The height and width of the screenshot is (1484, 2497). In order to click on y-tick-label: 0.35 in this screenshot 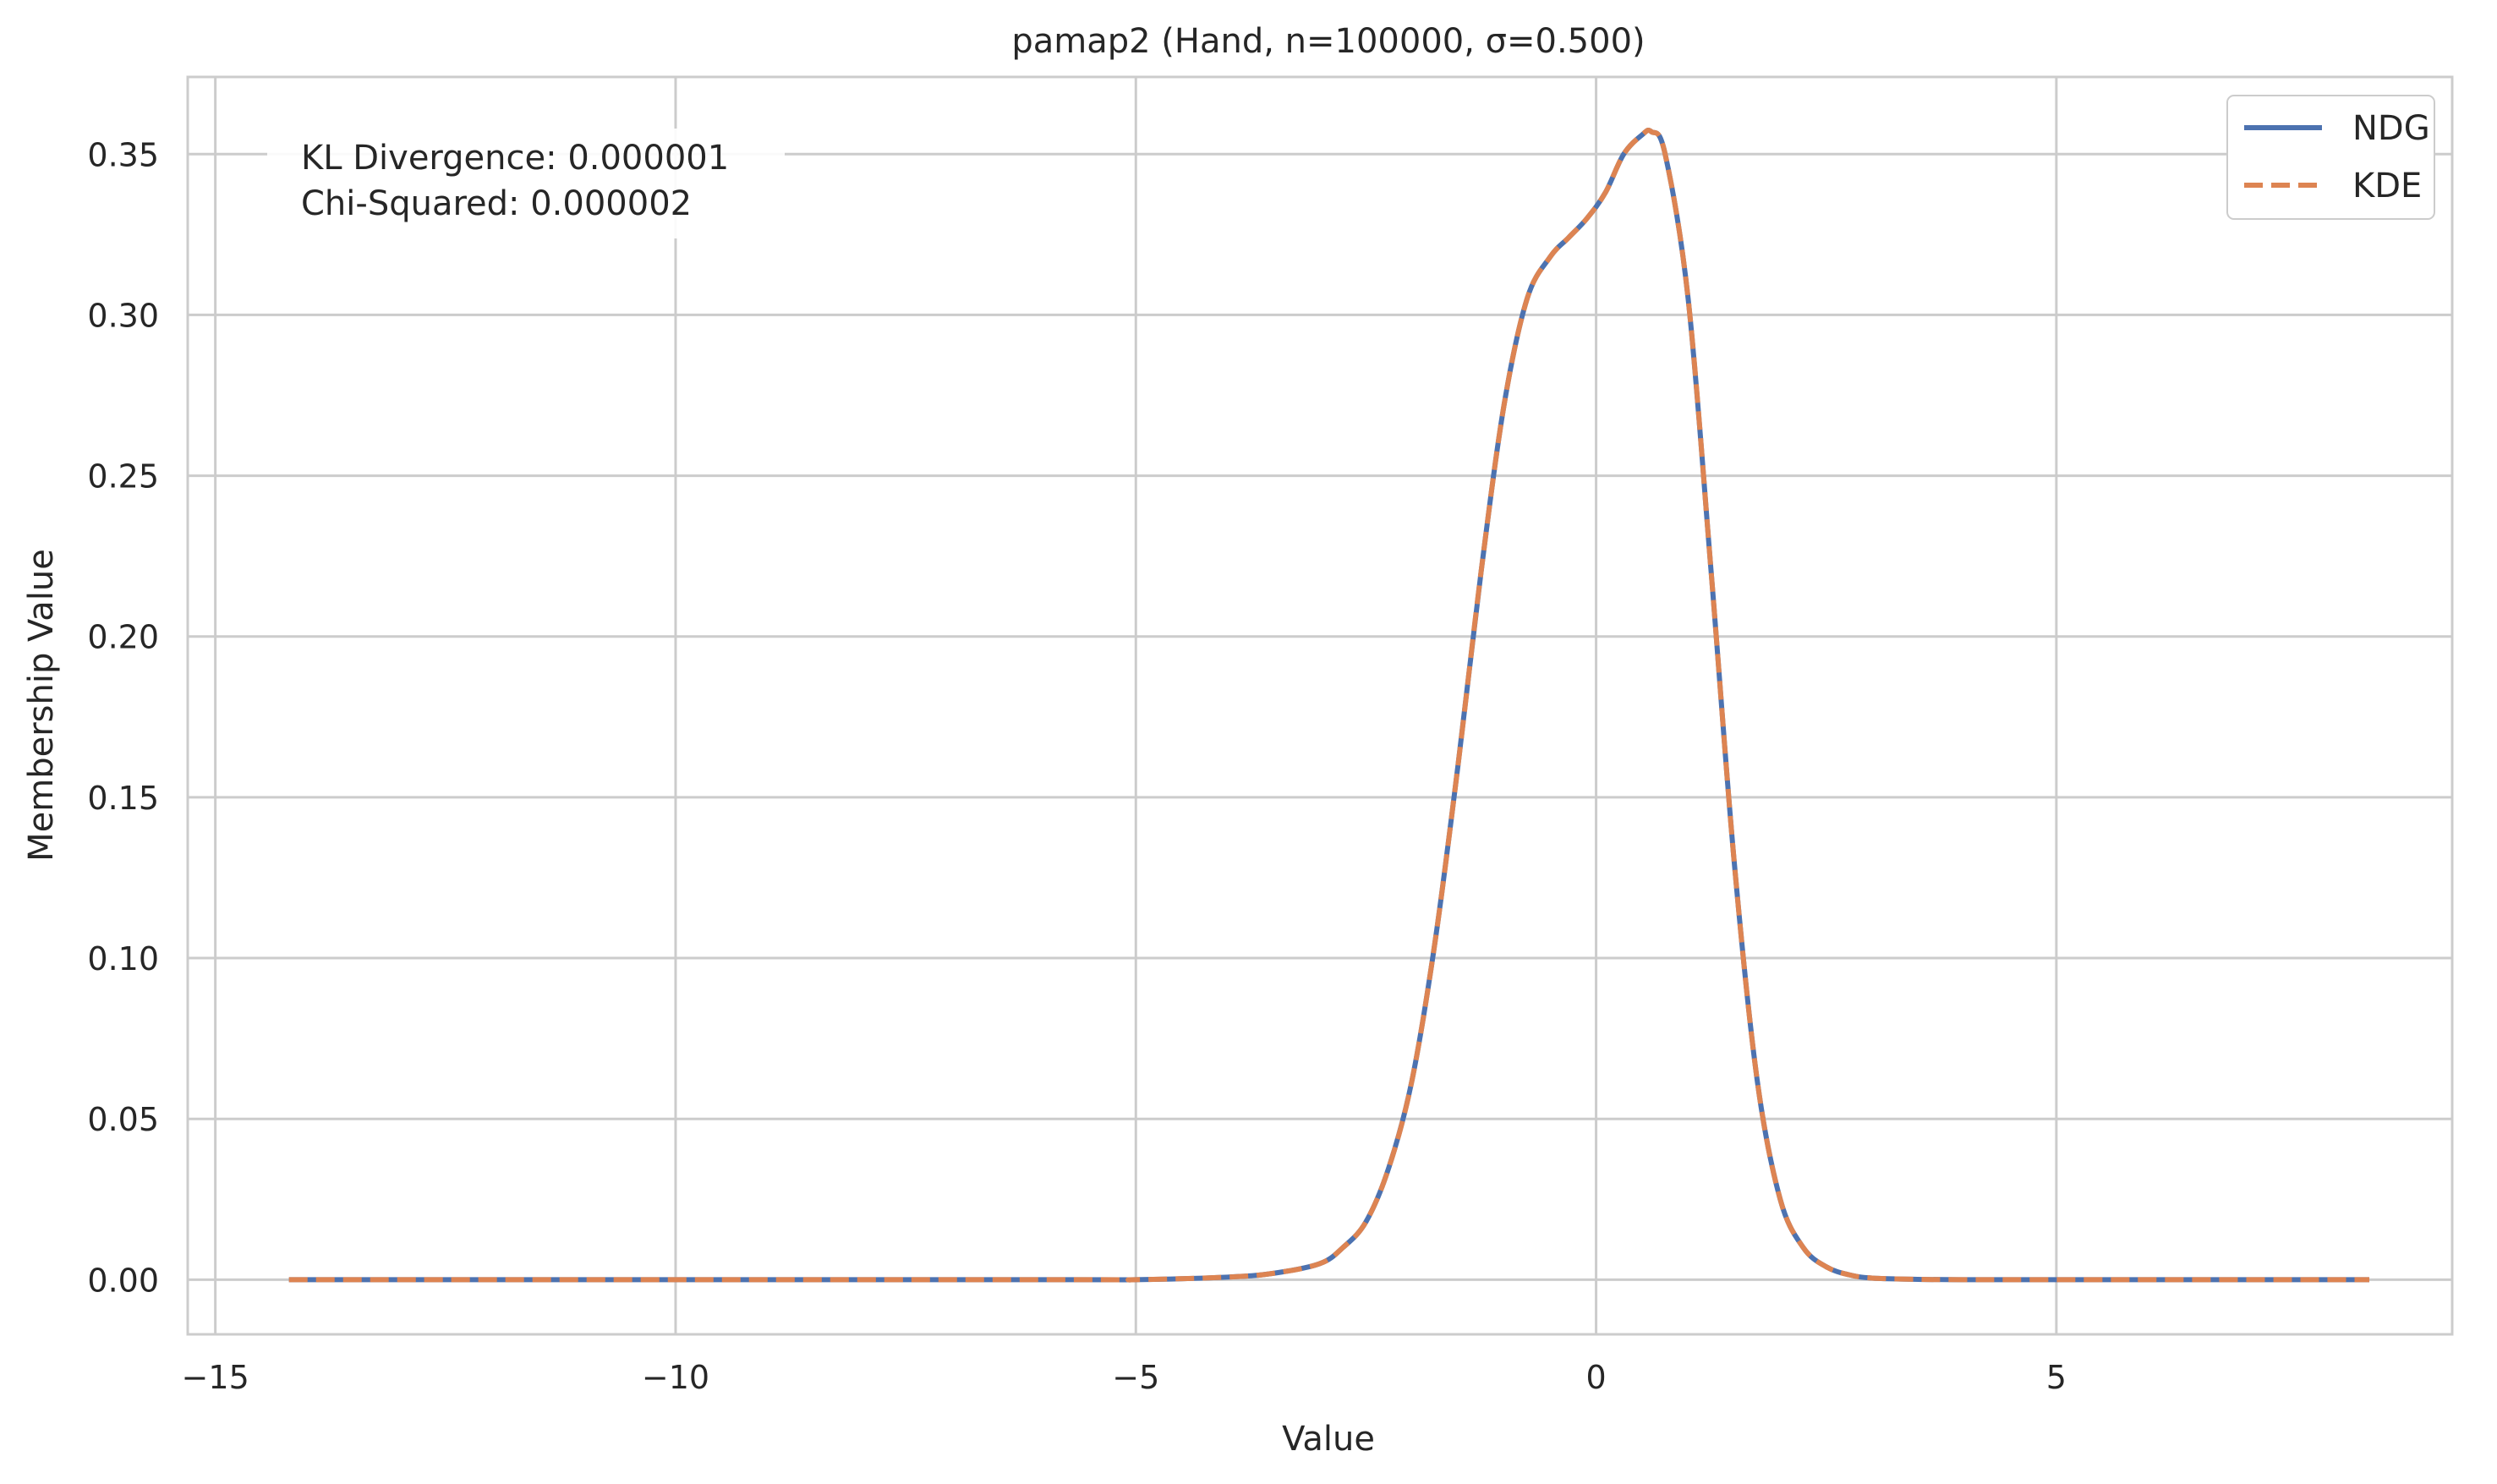, I will do `click(123, 154)`.